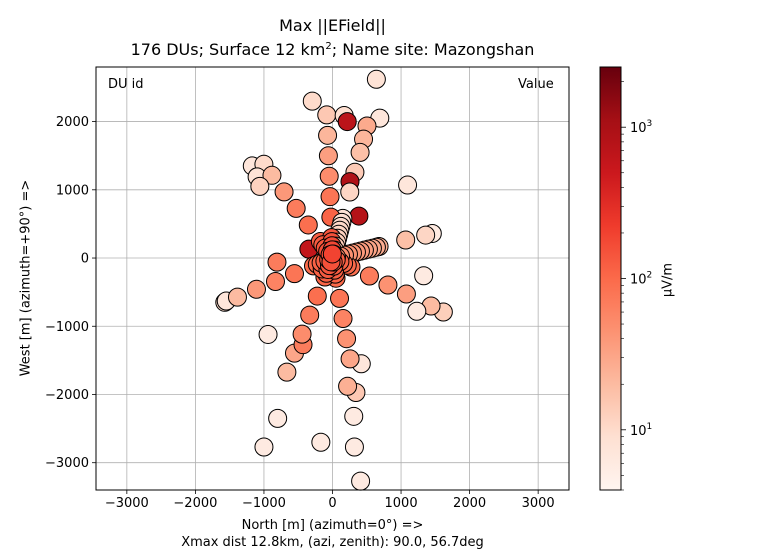 The width and height of the screenshot is (764, 552). I want to click on colorbar-tick-label: 10², so click(641, 279).